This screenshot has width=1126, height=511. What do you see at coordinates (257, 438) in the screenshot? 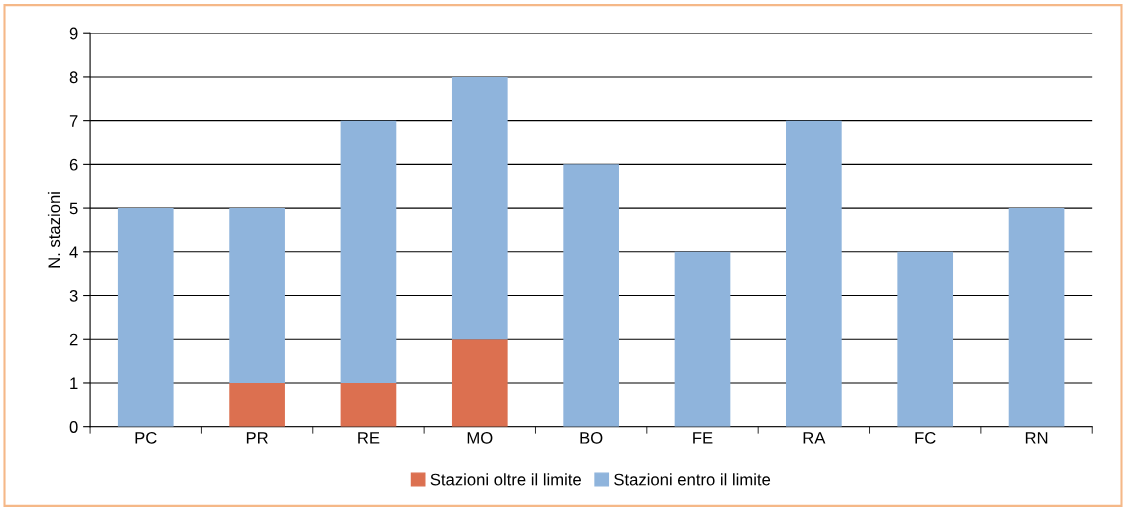
I see `x-tick-label: PR` at bounding box center [257, 438].